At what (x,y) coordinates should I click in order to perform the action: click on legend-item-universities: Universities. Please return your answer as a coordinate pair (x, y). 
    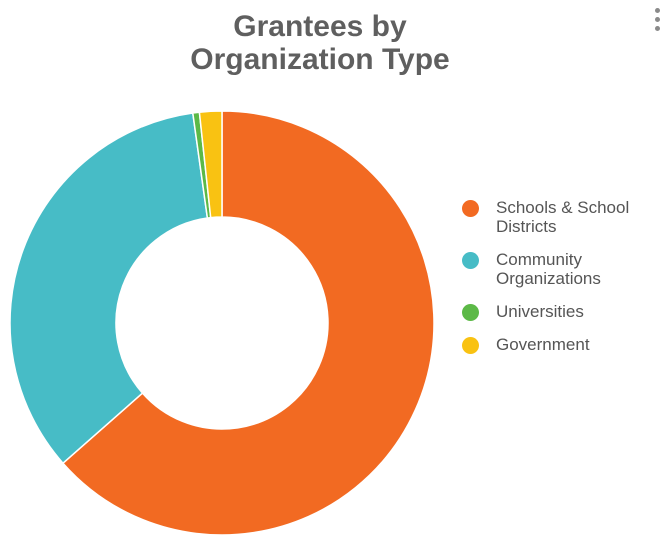
    Looking at the image, I should click on (562, 311).